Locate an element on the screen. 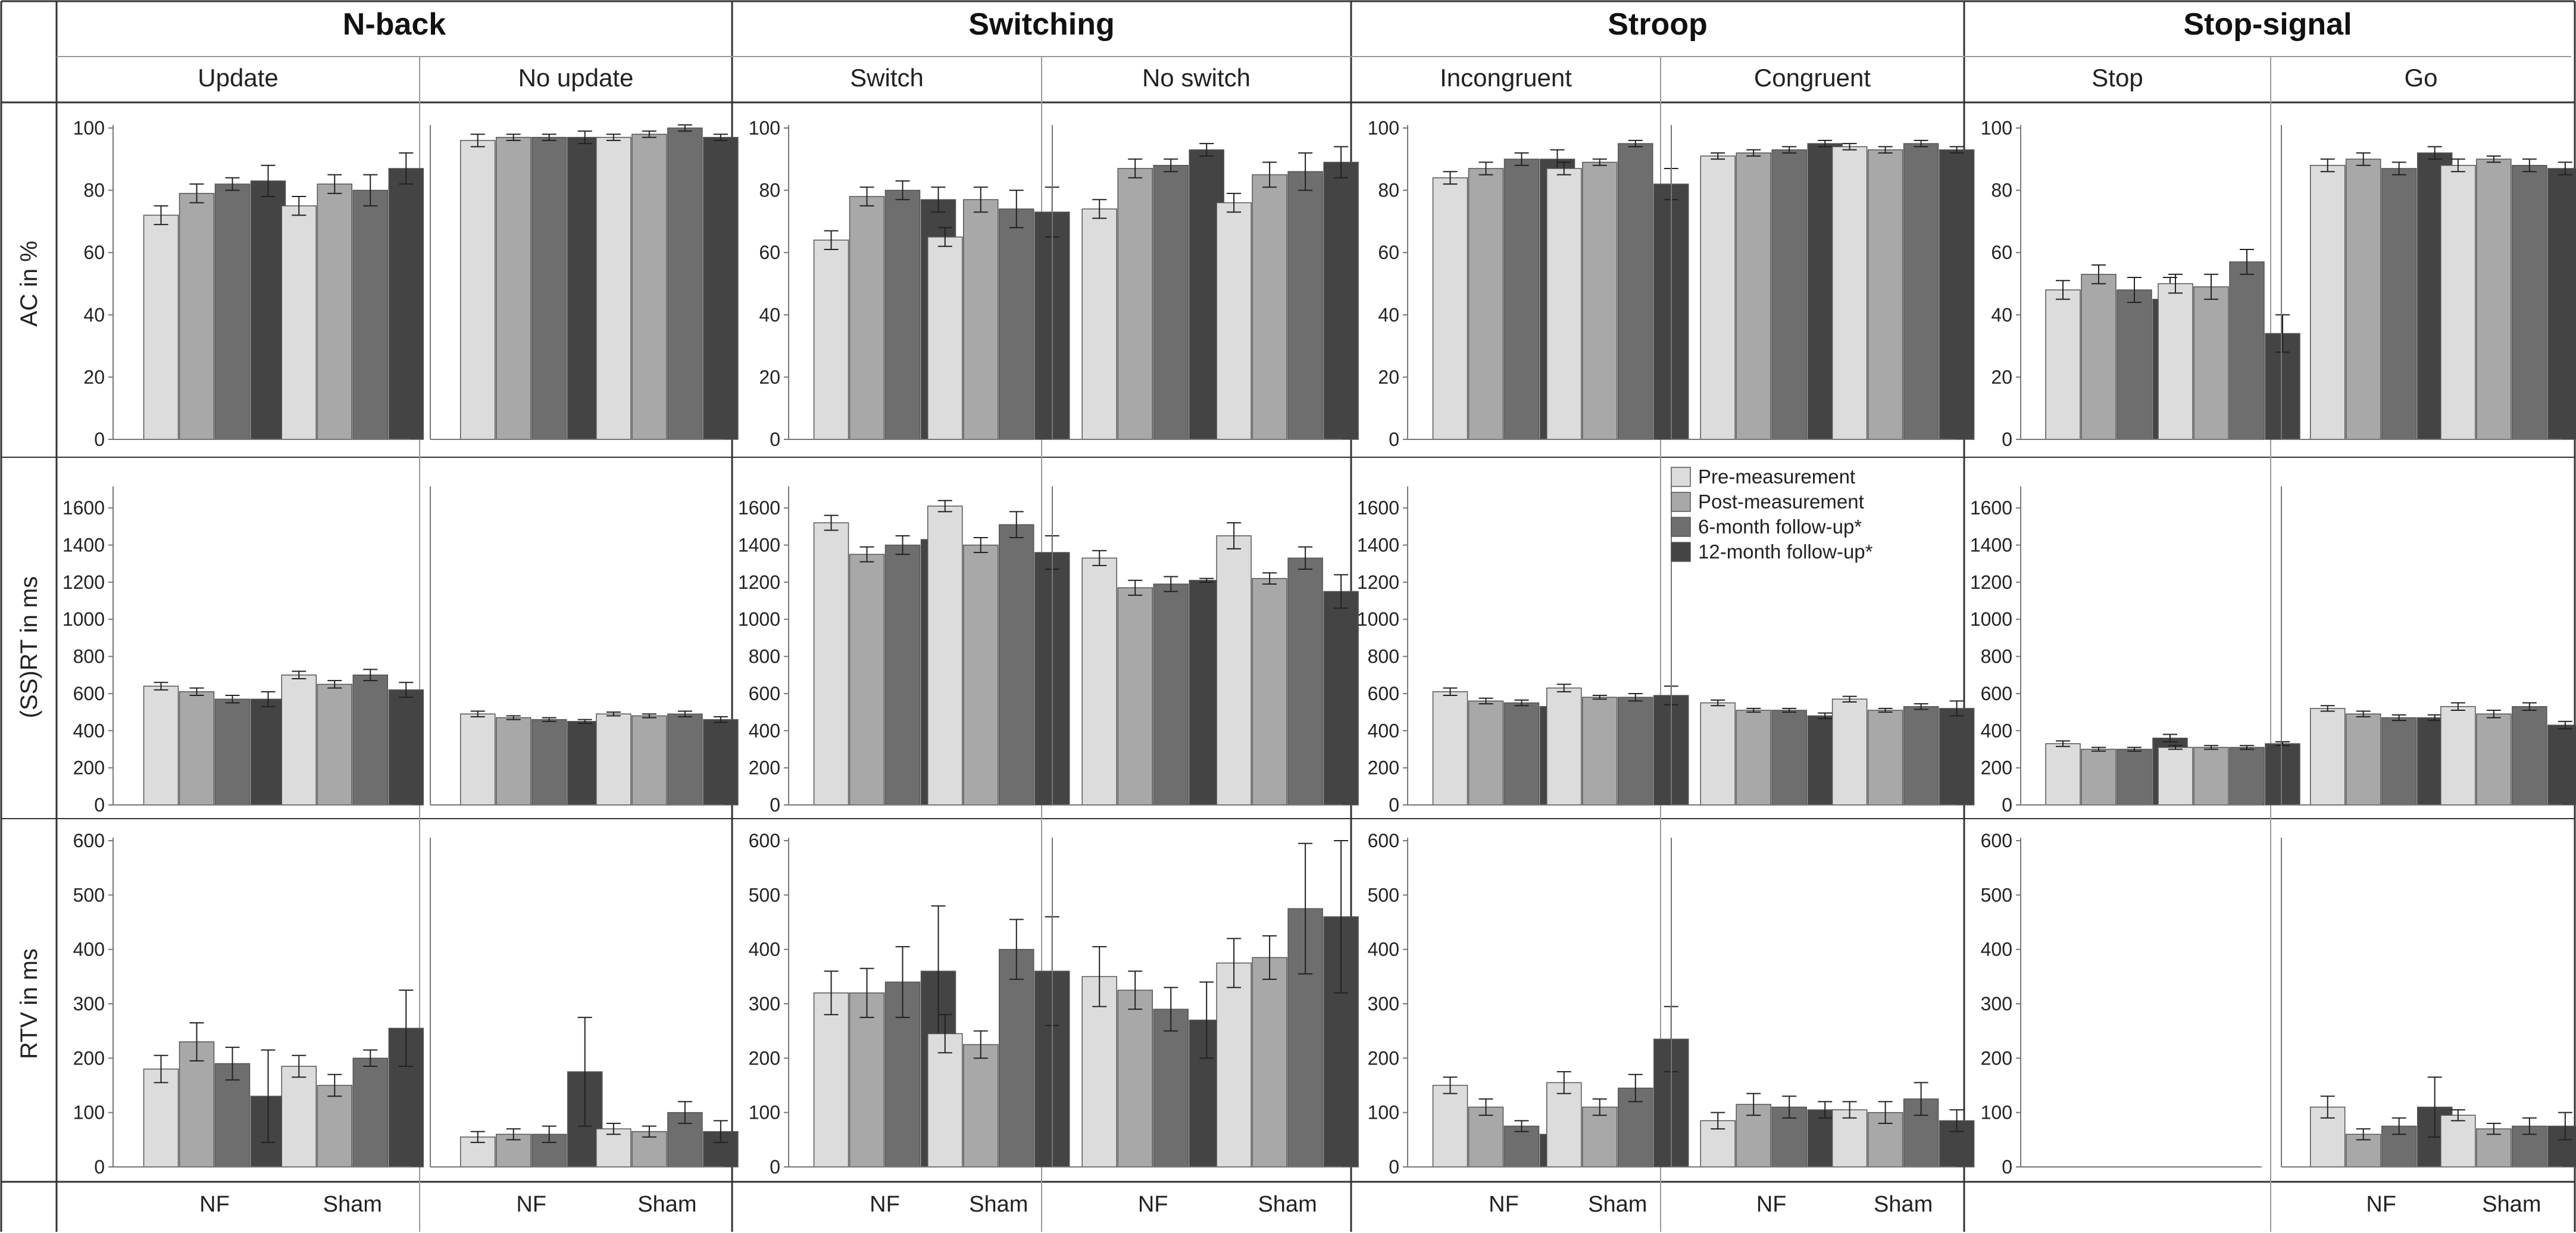 The image size is (2576, 1233). y-tick-label: 1600 is located at coordinates (83, 508).